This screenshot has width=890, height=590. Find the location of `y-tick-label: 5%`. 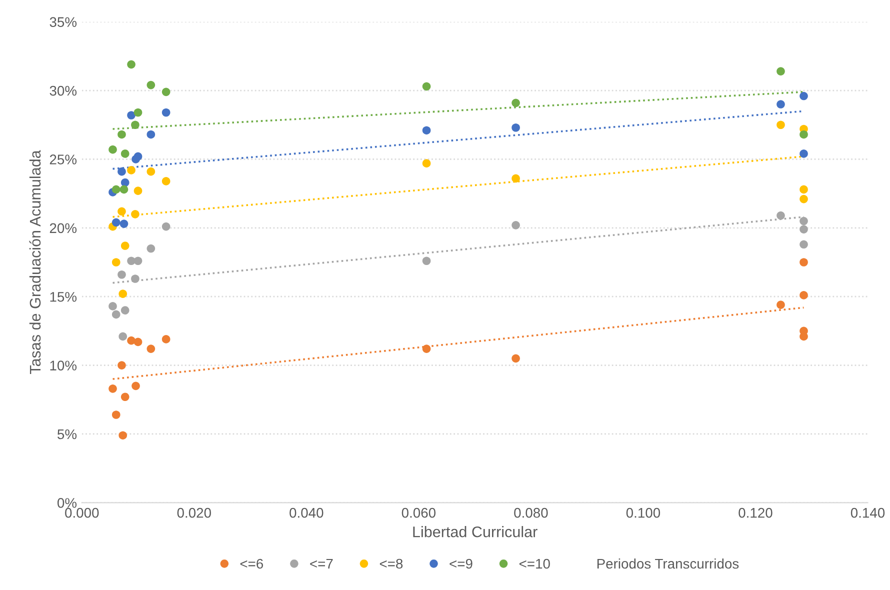

y-tick-label: 5% is located at coordinates (67, 434).